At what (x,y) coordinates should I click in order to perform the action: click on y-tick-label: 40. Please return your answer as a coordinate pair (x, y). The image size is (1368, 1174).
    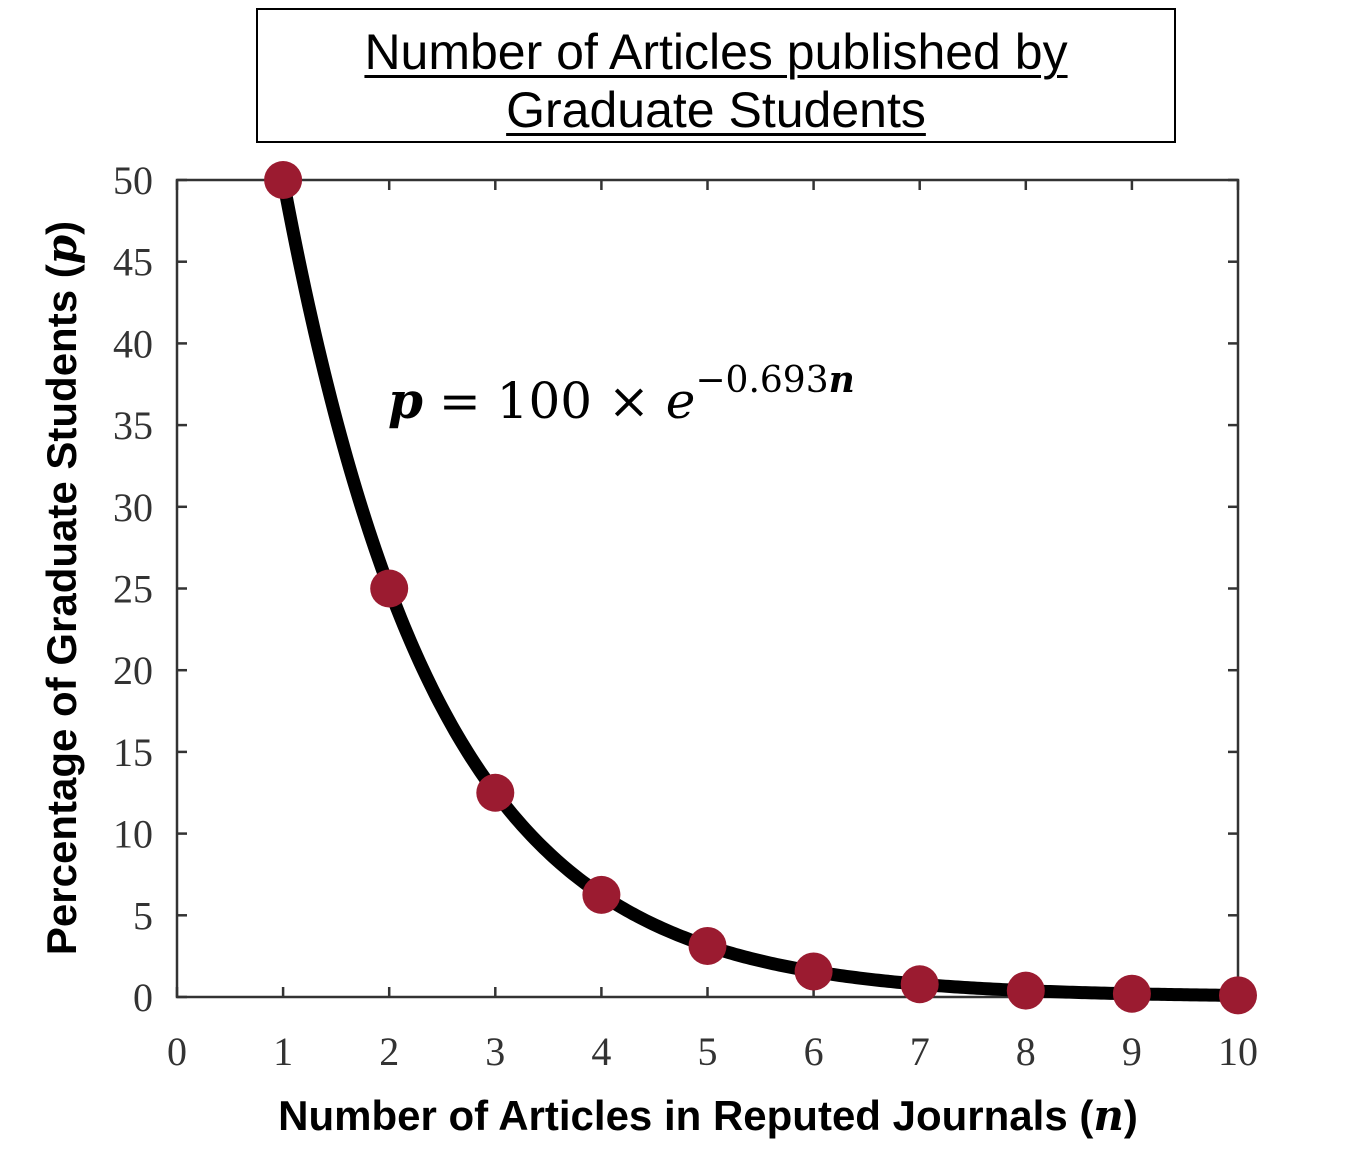
    Looking at the image, I should click on (133, 343).